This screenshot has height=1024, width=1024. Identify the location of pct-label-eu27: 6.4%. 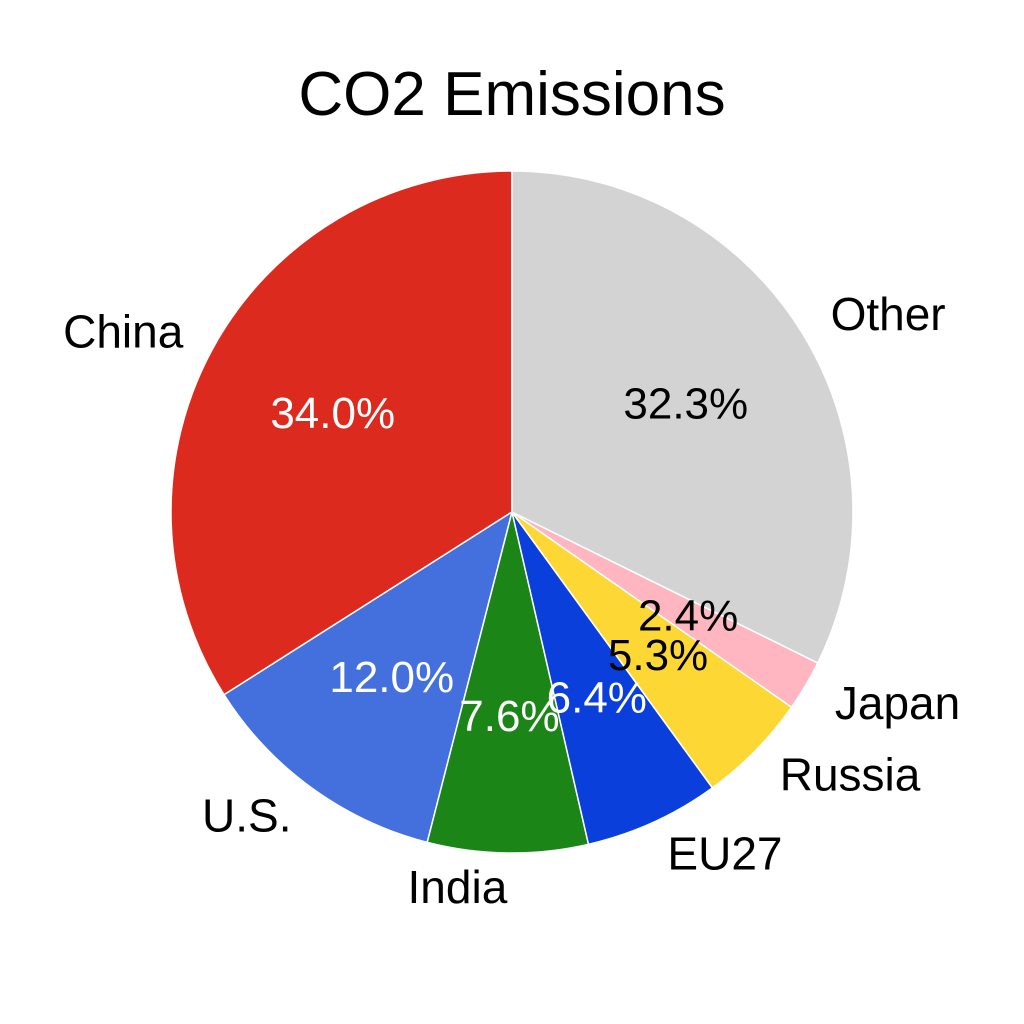
(597, 698).